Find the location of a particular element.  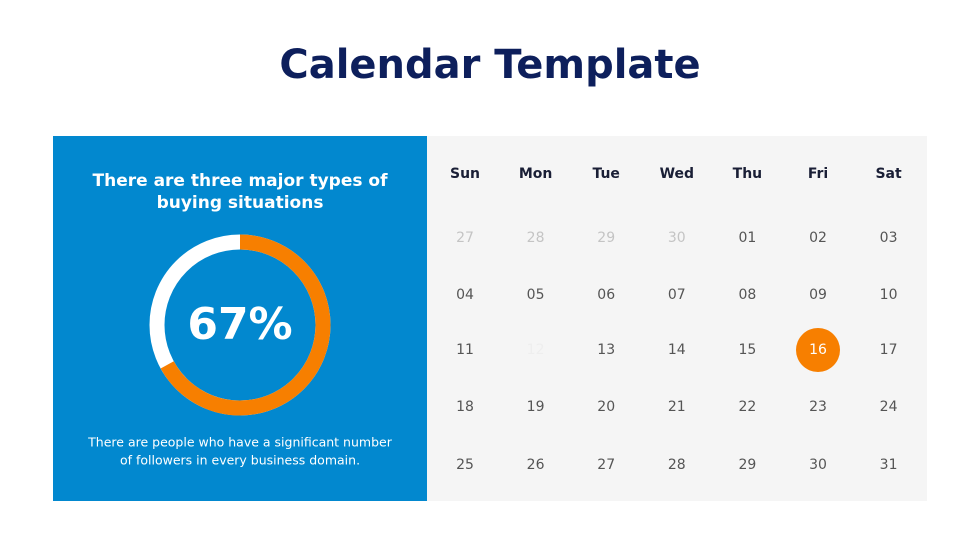

calendar-day: 26 is located at coordinates (536, 465).